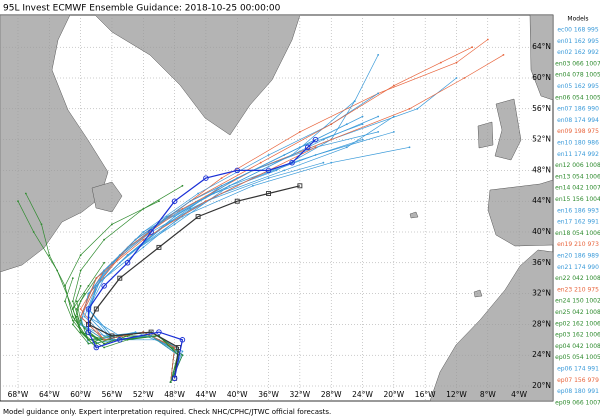  Describe the element at coordinates (331, 394) in the screenshot. I see `lon-label: 28°W` at that location.